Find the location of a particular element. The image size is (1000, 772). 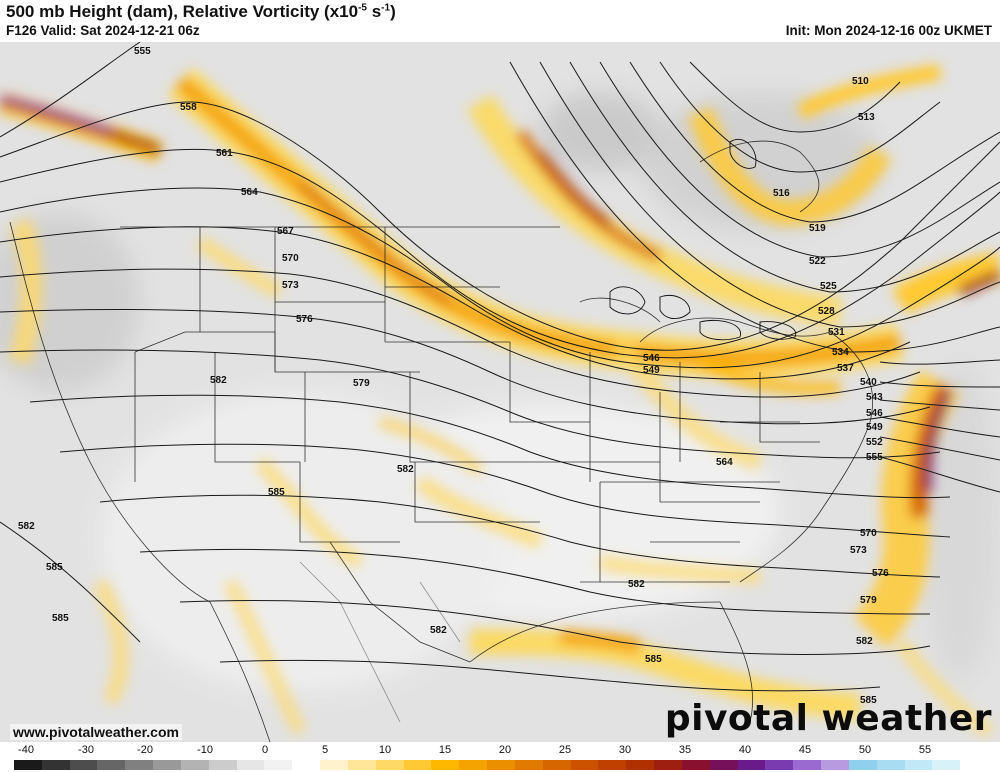

colorbar-tick: 15 is located at coordinates (445, 750).